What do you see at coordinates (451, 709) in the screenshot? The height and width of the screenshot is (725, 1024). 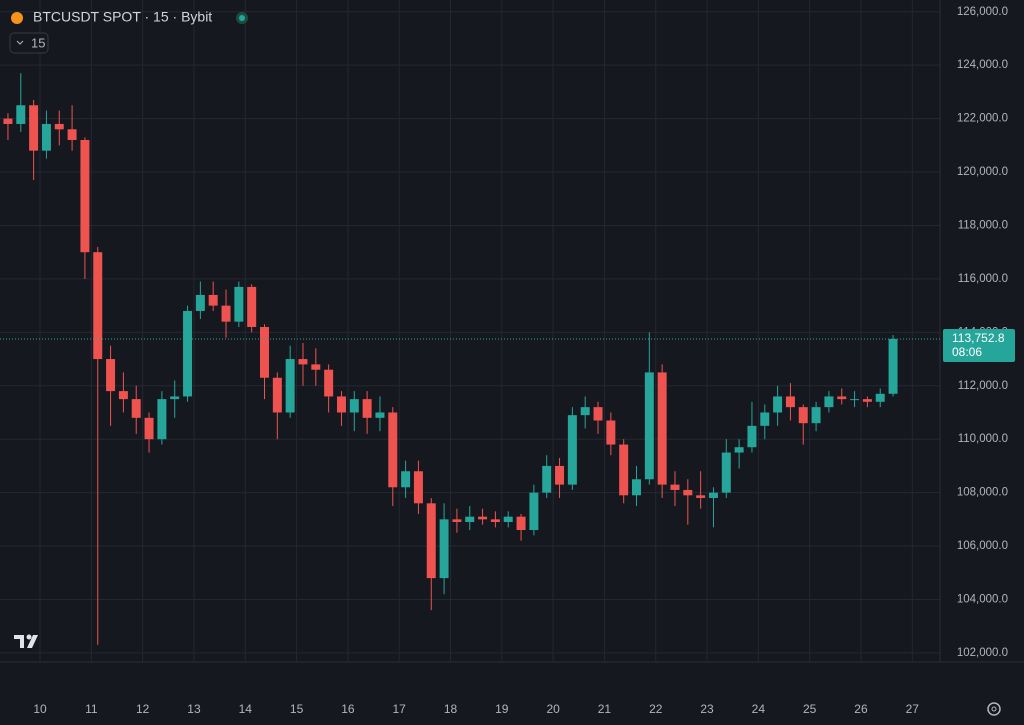 I see `x-tick-label: 18` at bounding box center [451, 709].